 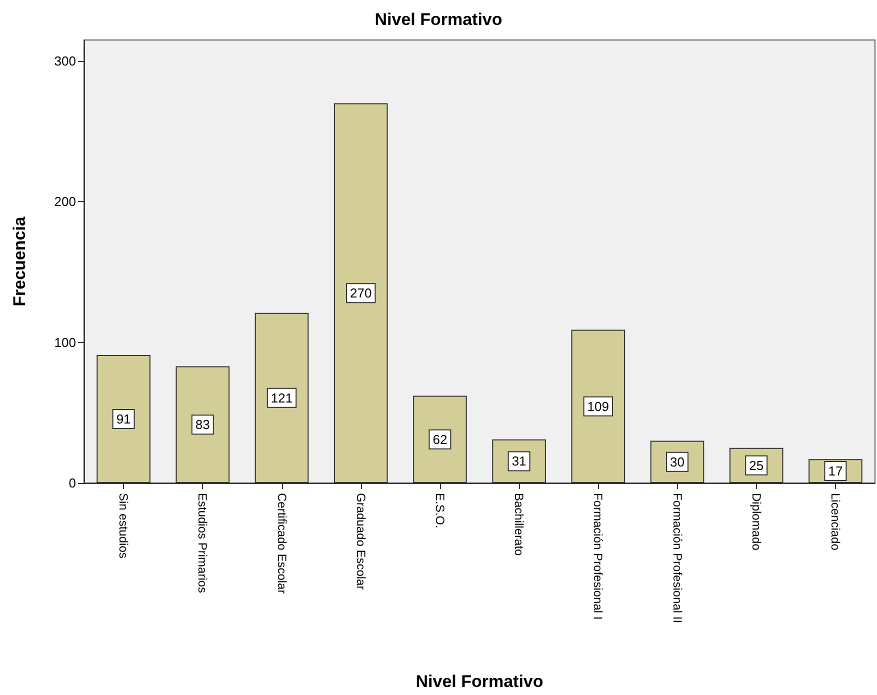 I want to click on x-tick-label: Estudios Primarios, so click(x=203, y=543).